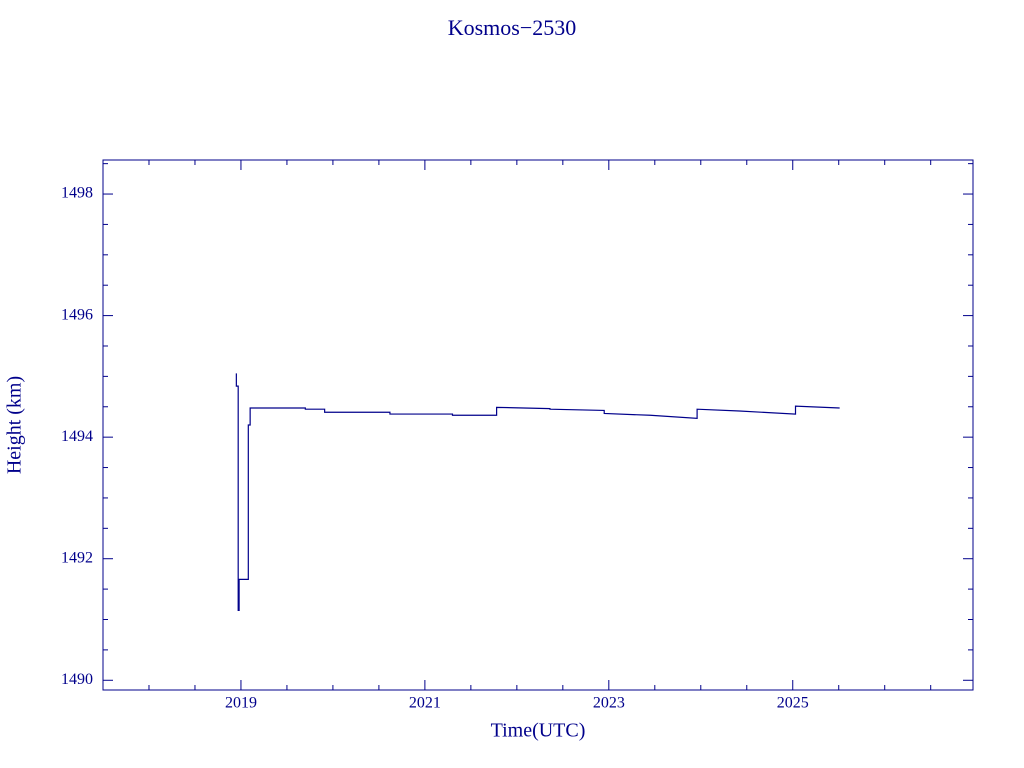 This screenshot has width=1024, height=768. What do you see at coordinates (77, 679) in the screenshot?
I see `y-tick-label: 1490` at bounding box center [77, 679].